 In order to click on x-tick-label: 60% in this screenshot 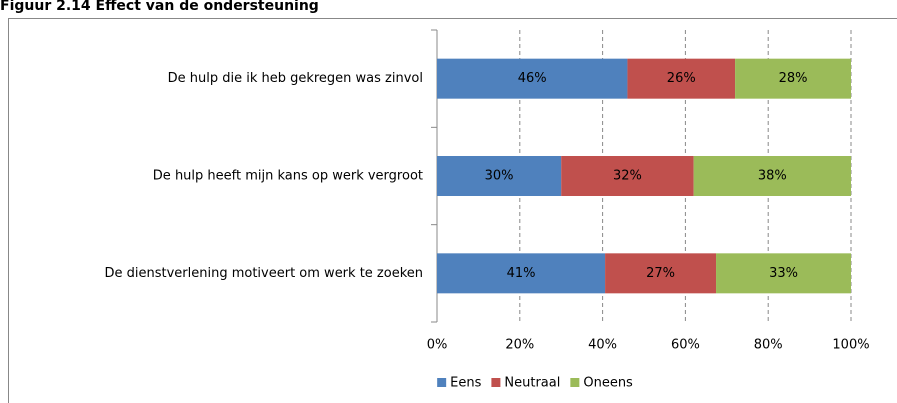, I will do `click(685, 345)`.